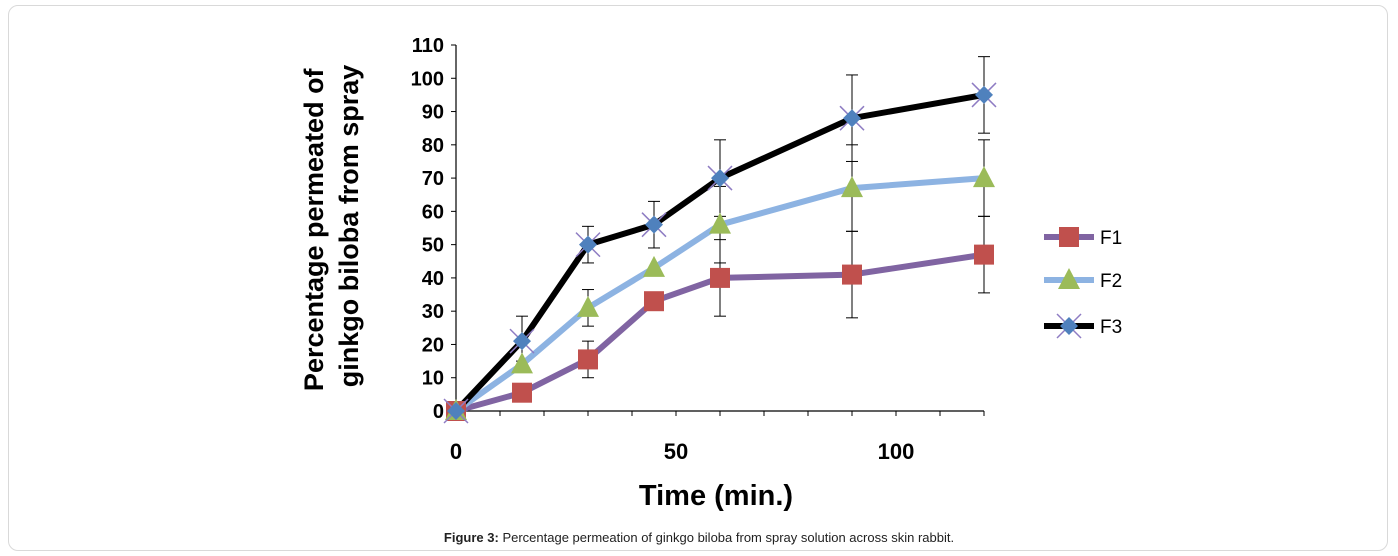  What do you see at coordinates (433, 146) in the screenshot?
I see `y-tick-label: 80` at bounding box center [433, 146].